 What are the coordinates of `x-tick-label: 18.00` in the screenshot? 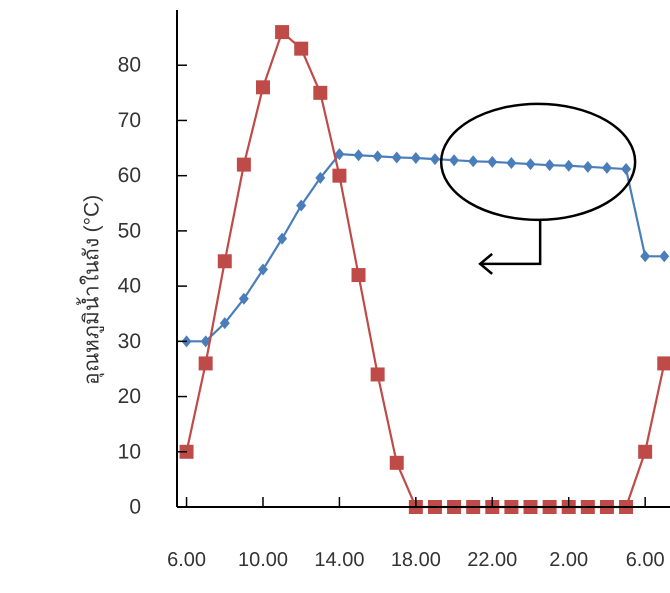 It's located at (415, 560).